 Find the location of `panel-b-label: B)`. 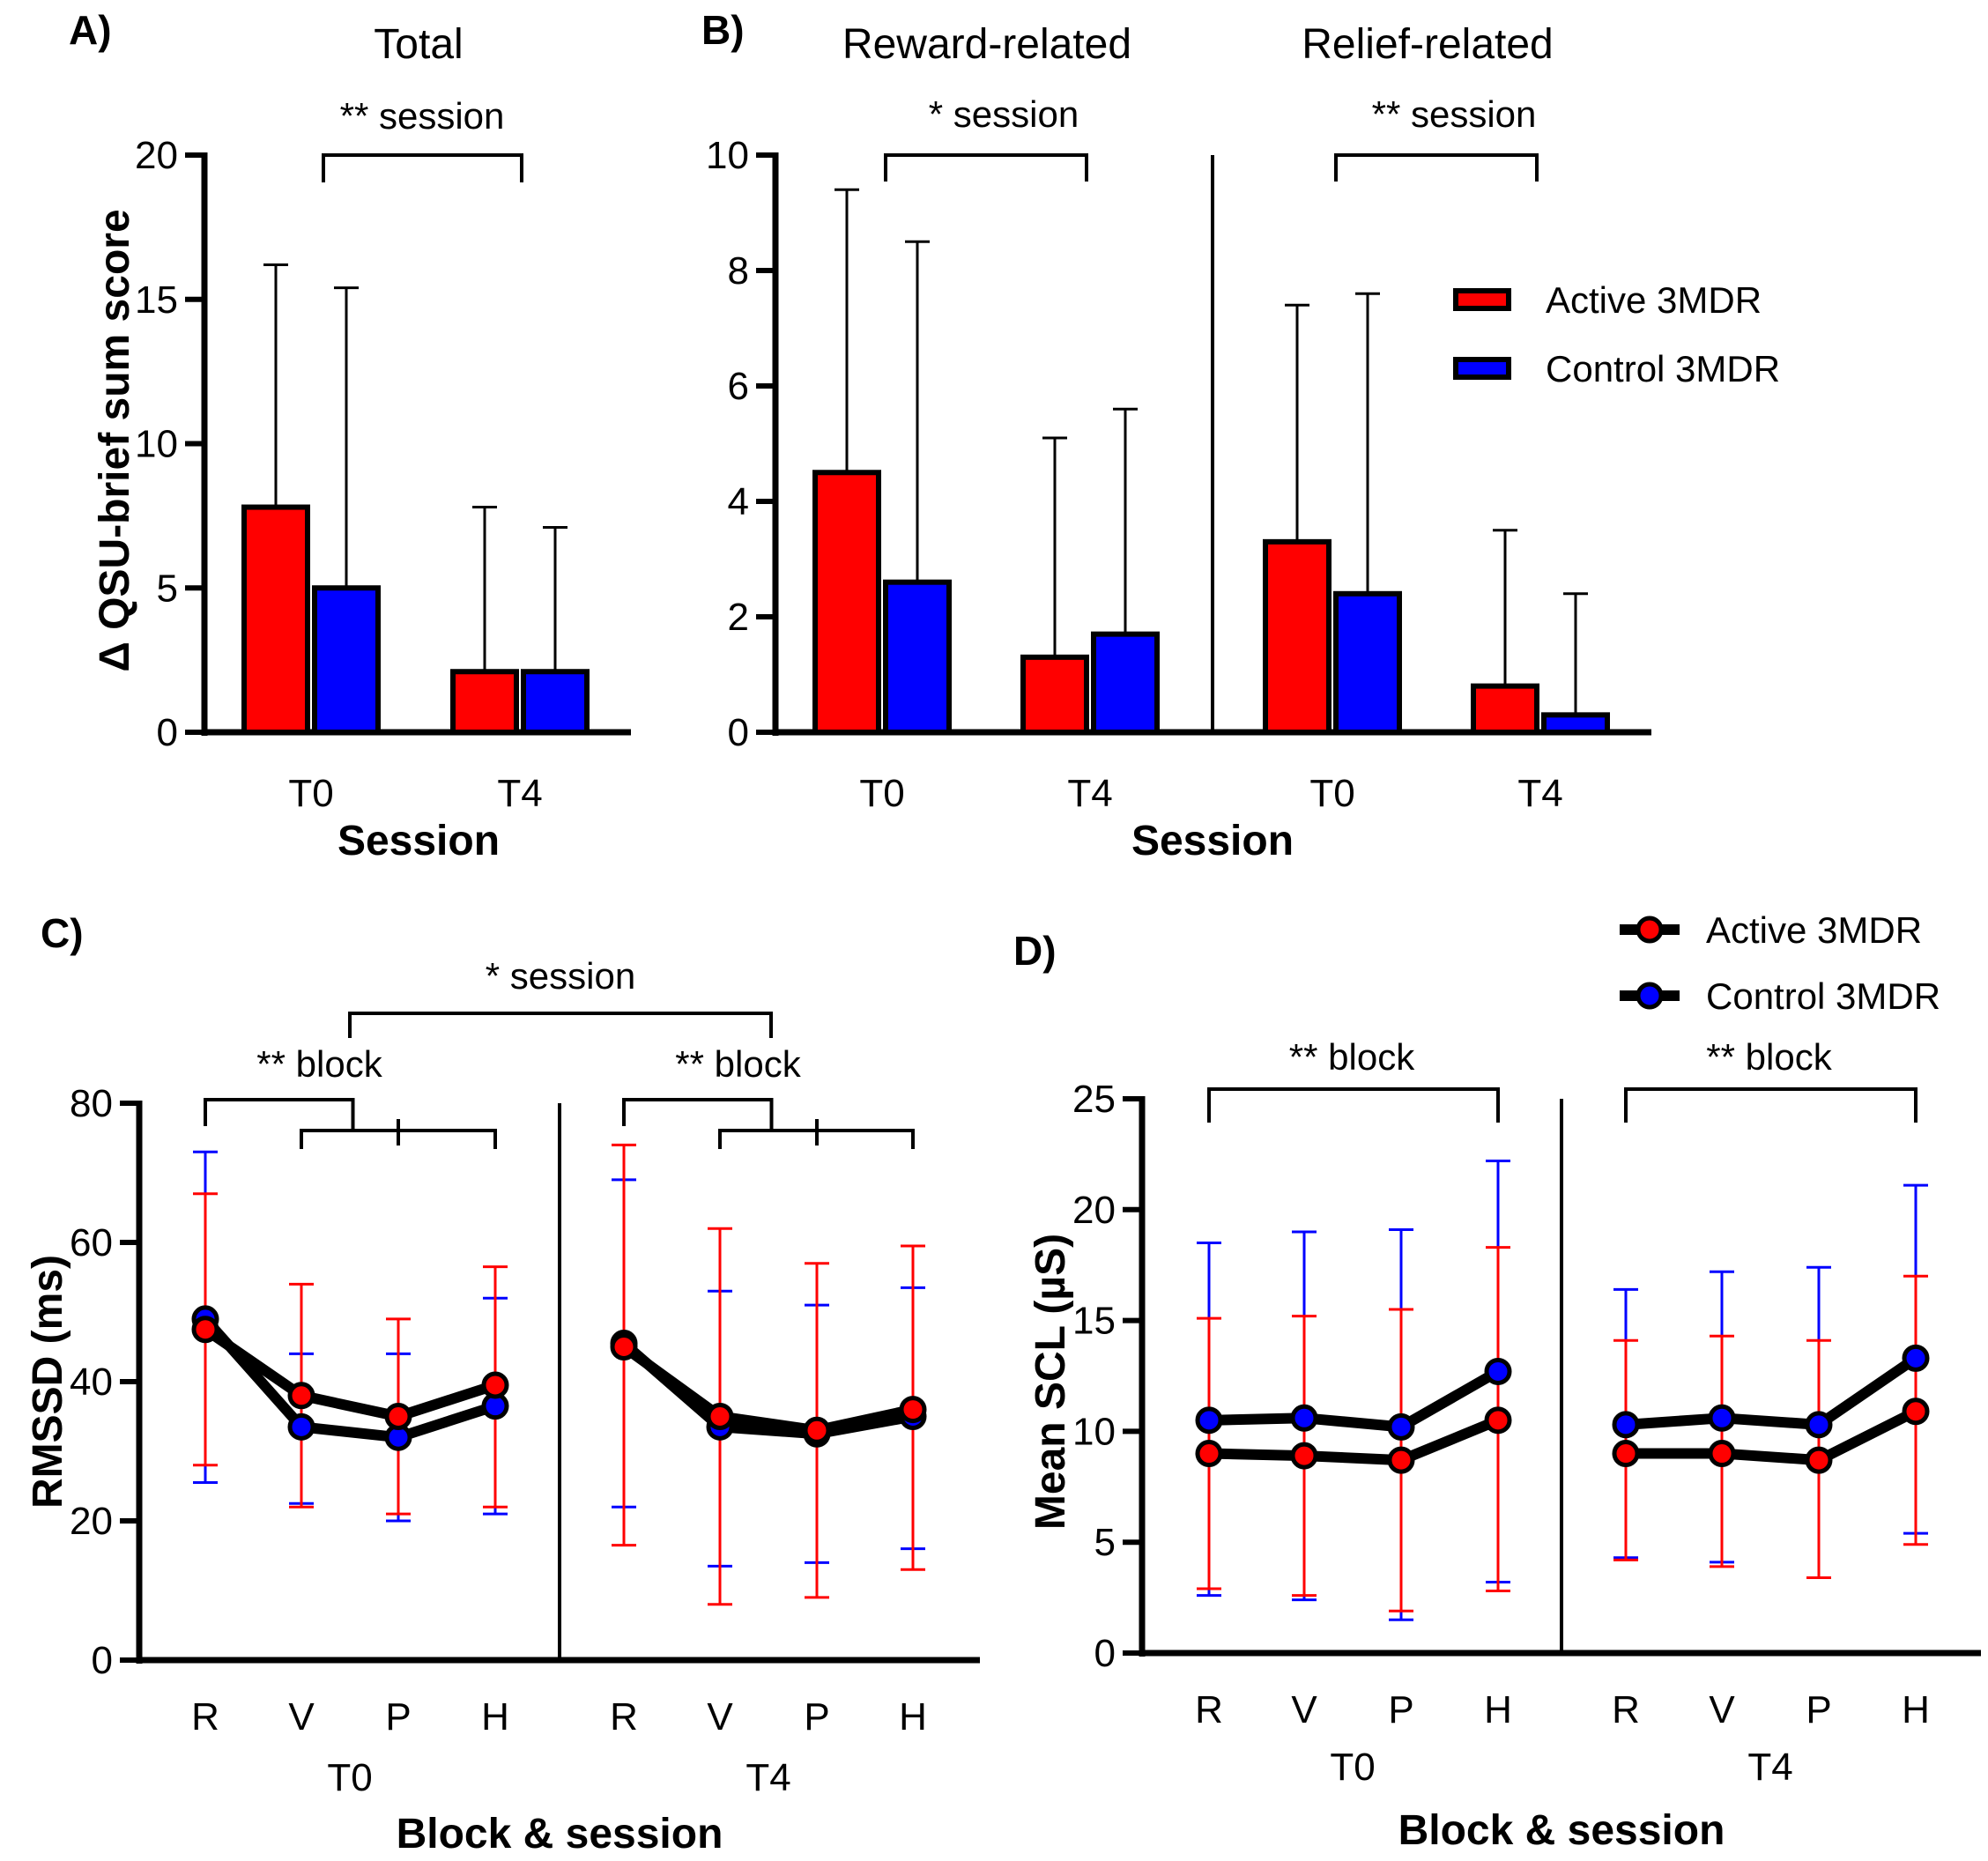

panel-b-label: B) is located at coordinates (723, 30).